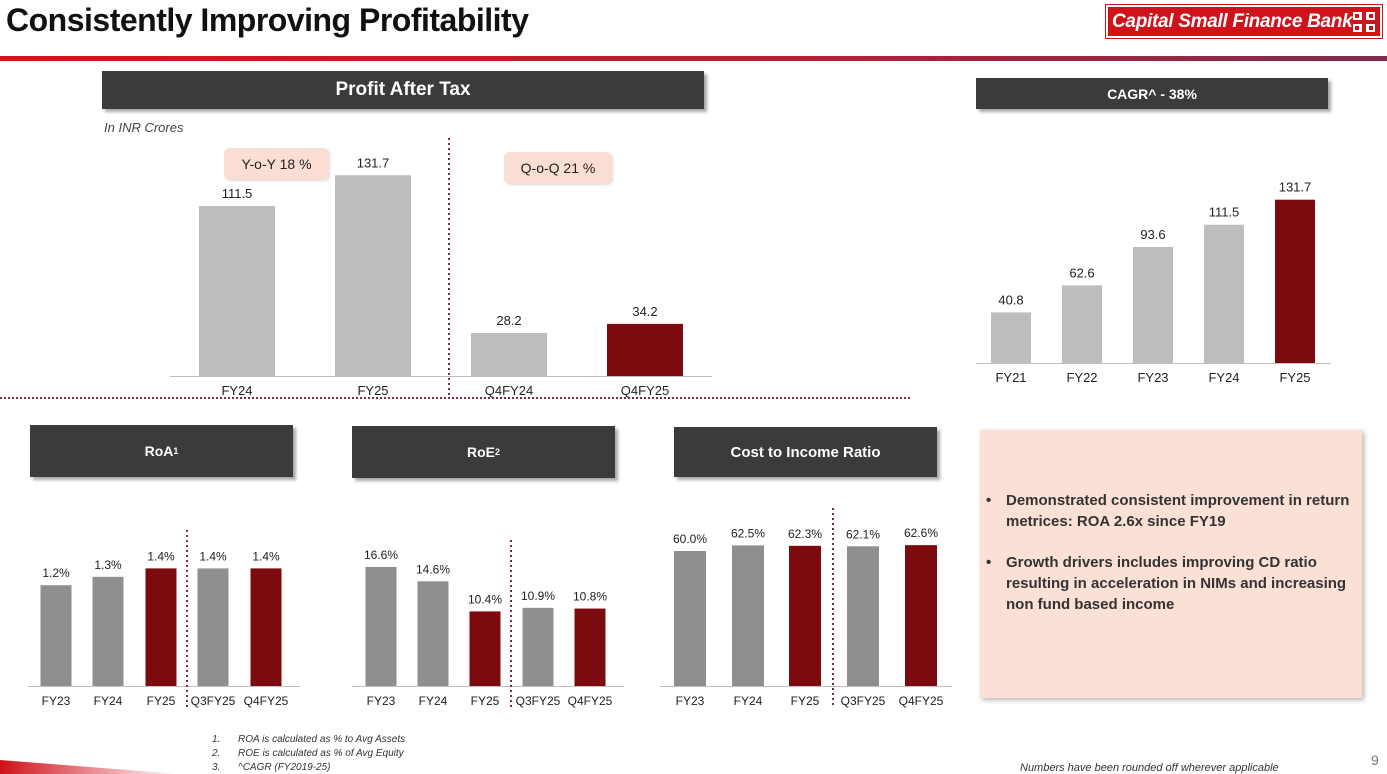 The height and width of the screenshot is (774, 1387). What do you see at coordinates (921, 533) in the screenshot?
I see `data-label: 62.6%` at bounding box center [921, 533].